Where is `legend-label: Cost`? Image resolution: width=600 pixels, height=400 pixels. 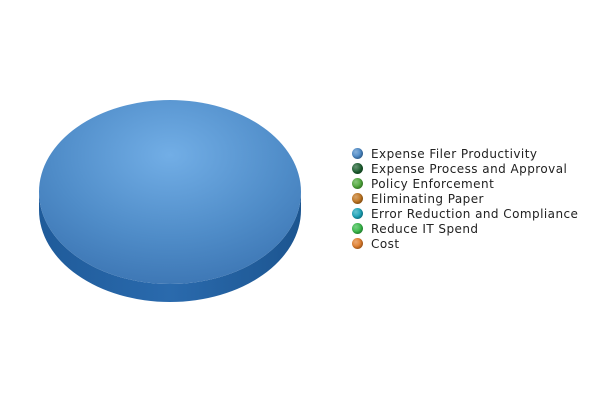 legend-label: Cost is located at coordinates (385, 243).